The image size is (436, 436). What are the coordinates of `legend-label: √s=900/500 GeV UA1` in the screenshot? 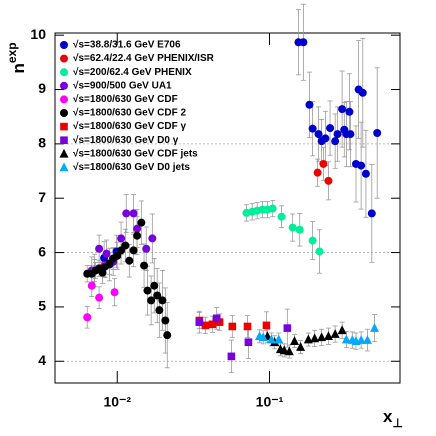 It's located at (122, 85).